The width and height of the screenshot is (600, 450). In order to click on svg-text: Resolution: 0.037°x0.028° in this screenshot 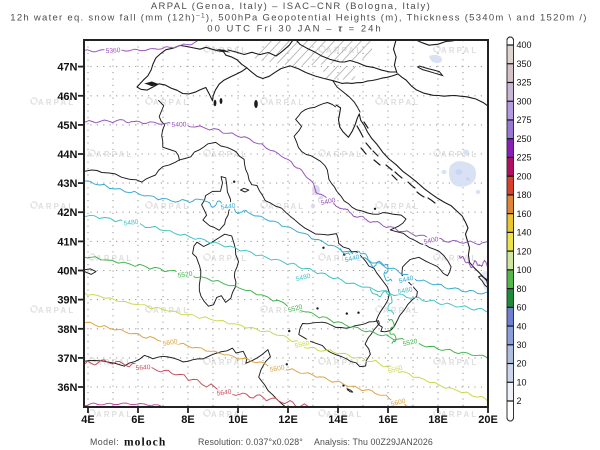, I will do `click(250, 442)`.